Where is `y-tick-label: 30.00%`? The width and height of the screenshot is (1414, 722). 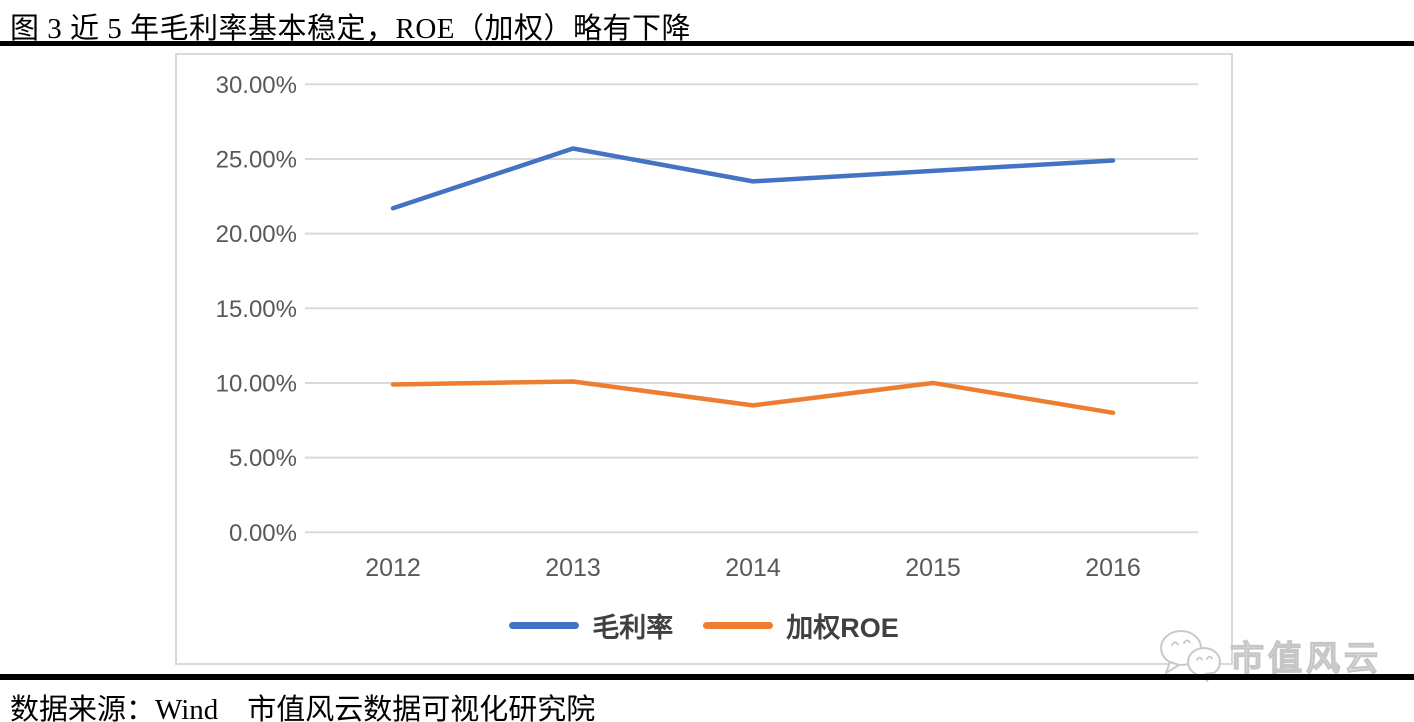 y-tick-label: 30.00% is located at coordinates (256, 85).